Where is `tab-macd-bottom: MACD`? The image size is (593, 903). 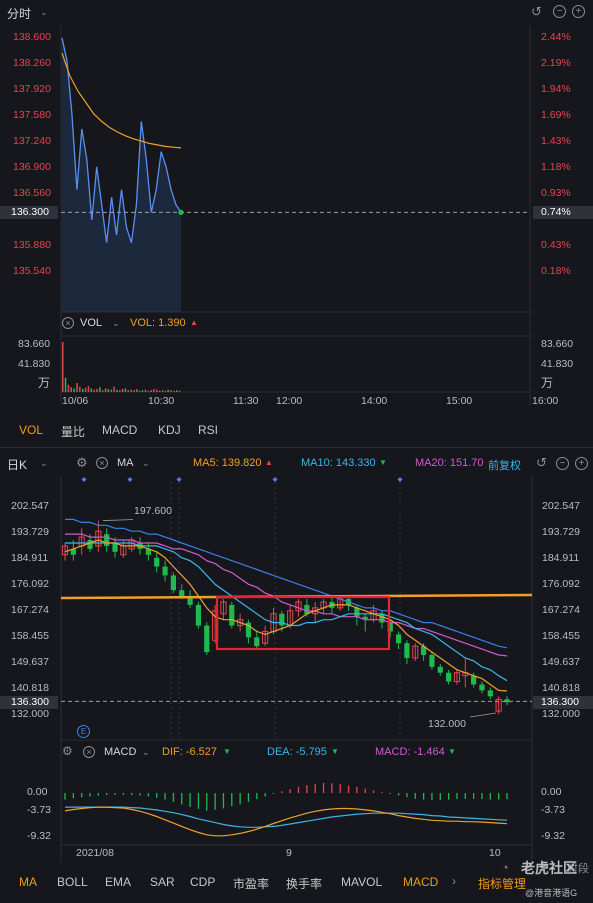
tab-macd-bottom: MACD is located at coordinates (421, 882).